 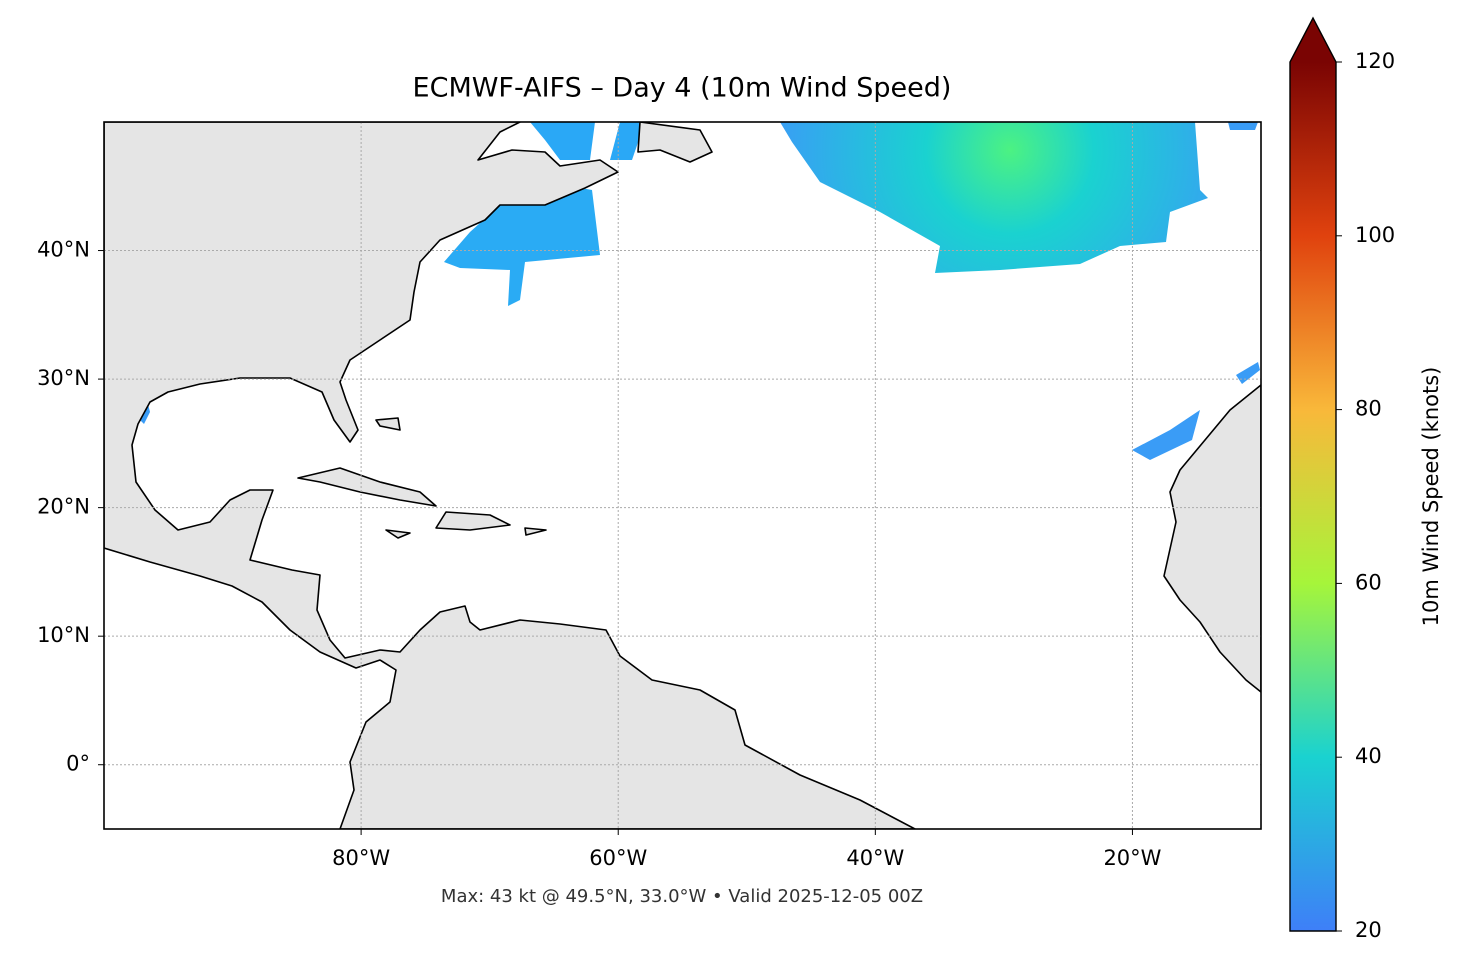 What do you see at coordinates (535, 531) in the screenshot?
I see `puerto-rico` at bounding box center [535, 531].